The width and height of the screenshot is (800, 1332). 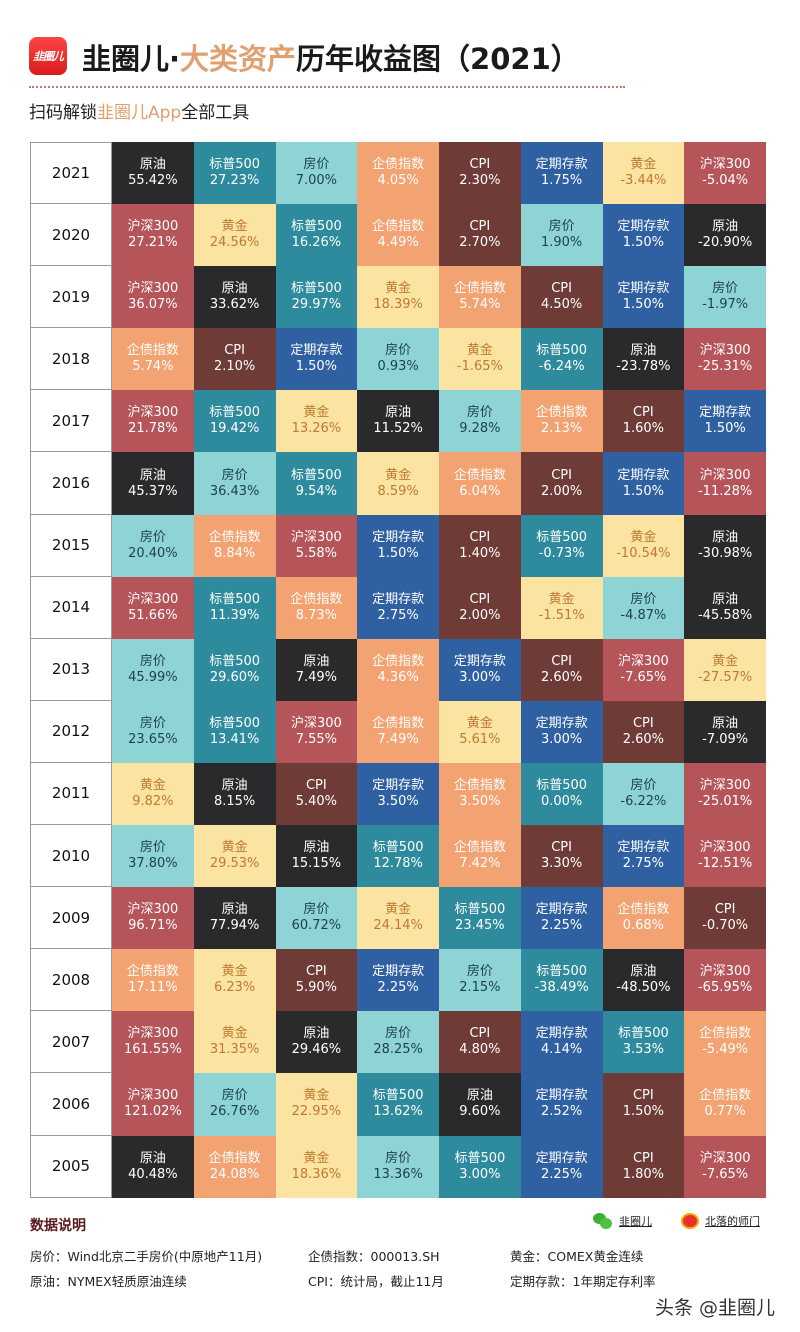 I want to click on return-cell: 沪深300 -7.65%, so click(x=725, y=1166).